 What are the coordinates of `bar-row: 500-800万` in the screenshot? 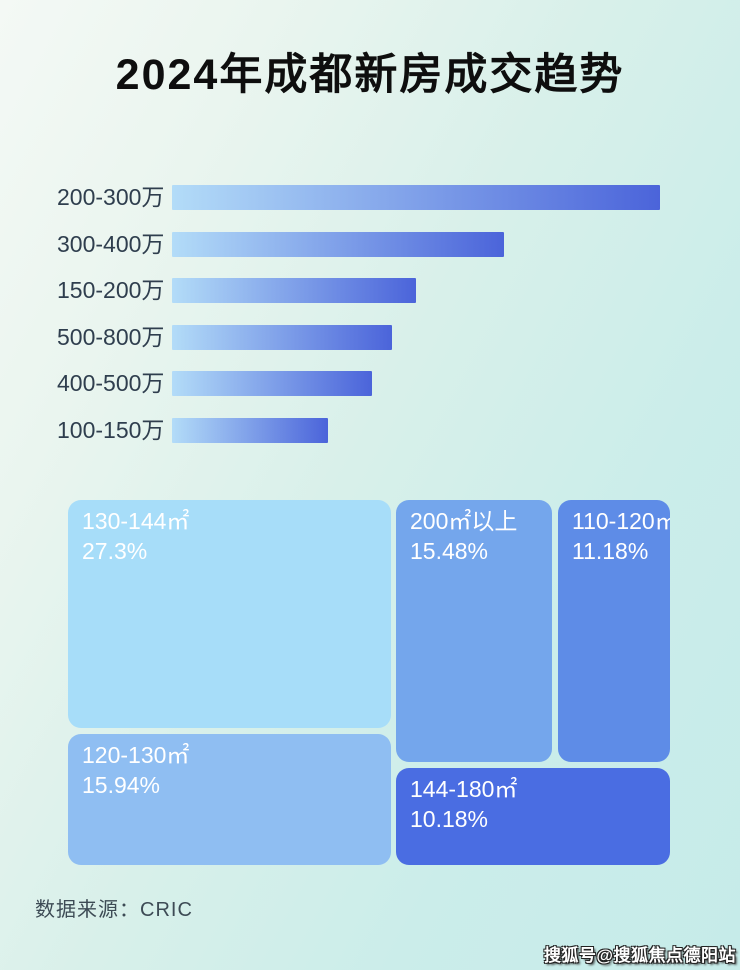 It's located at (359, 336).